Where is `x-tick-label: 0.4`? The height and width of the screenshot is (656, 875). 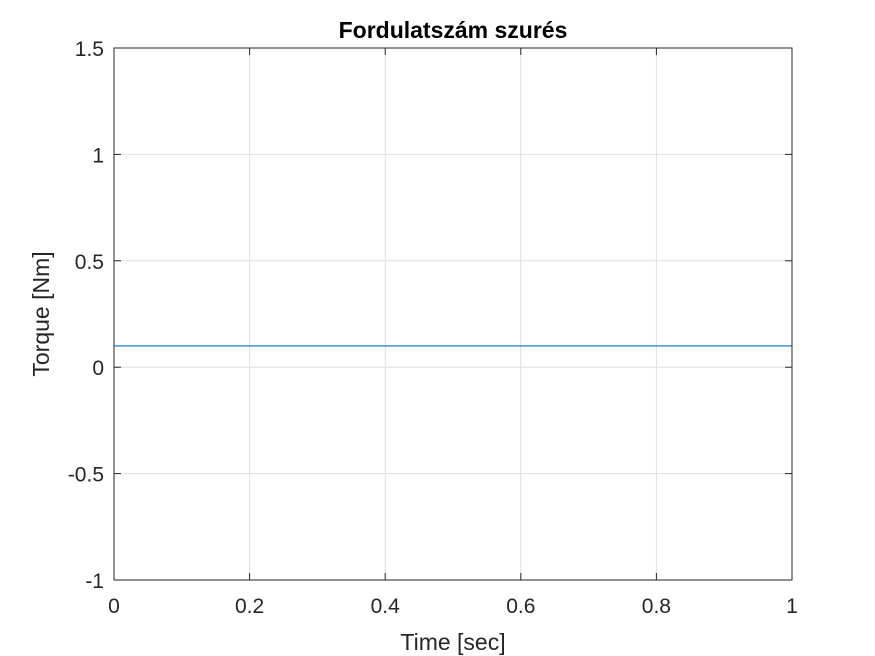
x-tick-label: 0.4 is located at coordinates (386, 606).